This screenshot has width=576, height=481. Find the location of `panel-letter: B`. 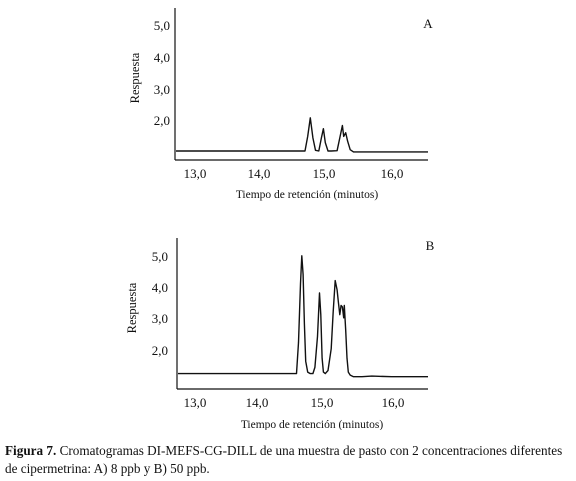

panel-letter: B is located at coordinates (430, 245).